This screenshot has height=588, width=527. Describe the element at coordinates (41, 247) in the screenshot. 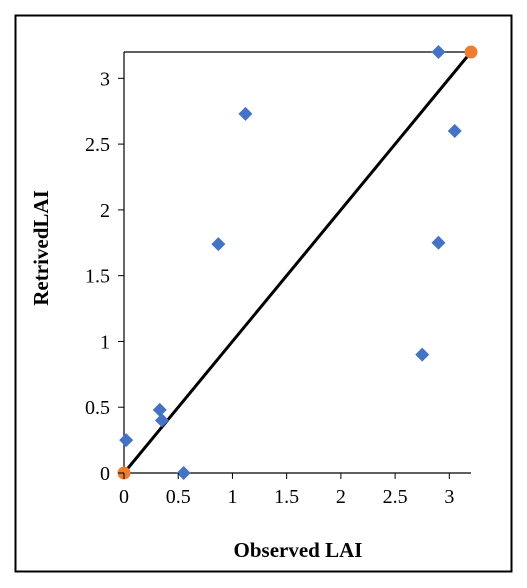

I see `y-axis-title: RetrivedLAI` at that location.